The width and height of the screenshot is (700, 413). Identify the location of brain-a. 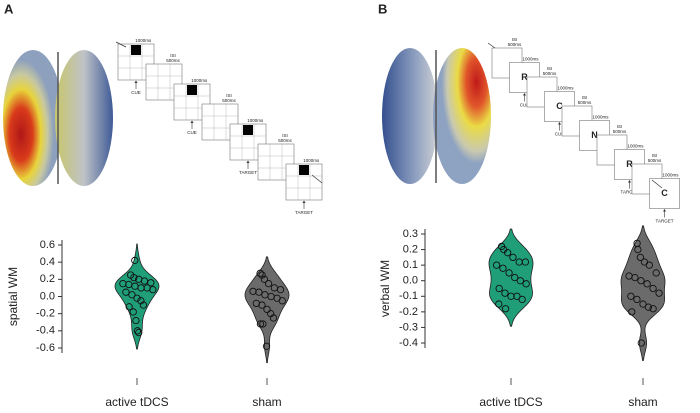
(58, 118).